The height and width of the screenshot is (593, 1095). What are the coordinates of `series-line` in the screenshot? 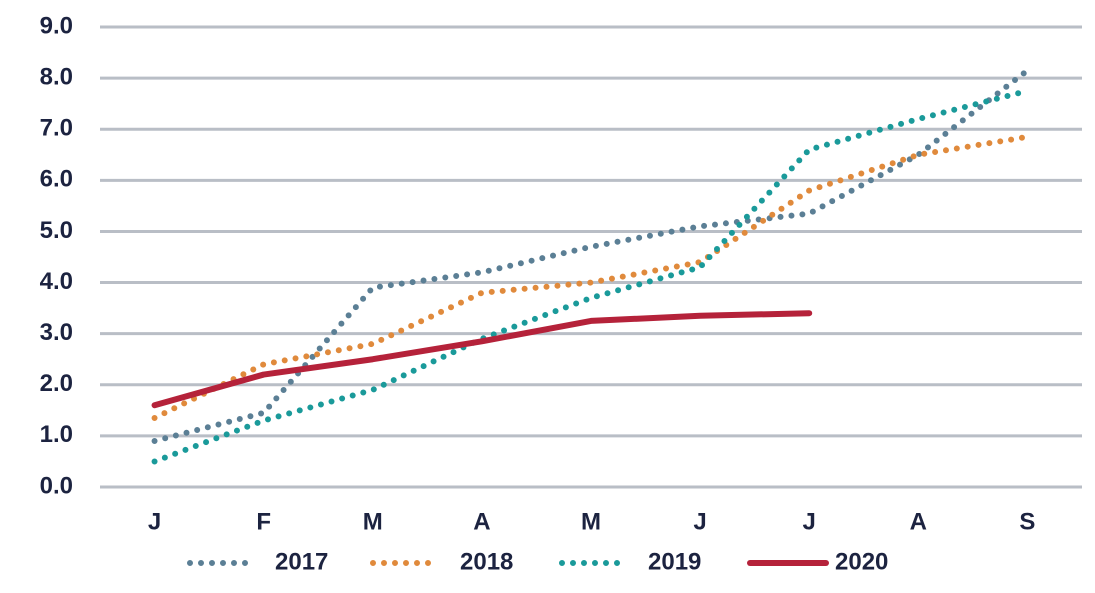 It's located at (482, 359).